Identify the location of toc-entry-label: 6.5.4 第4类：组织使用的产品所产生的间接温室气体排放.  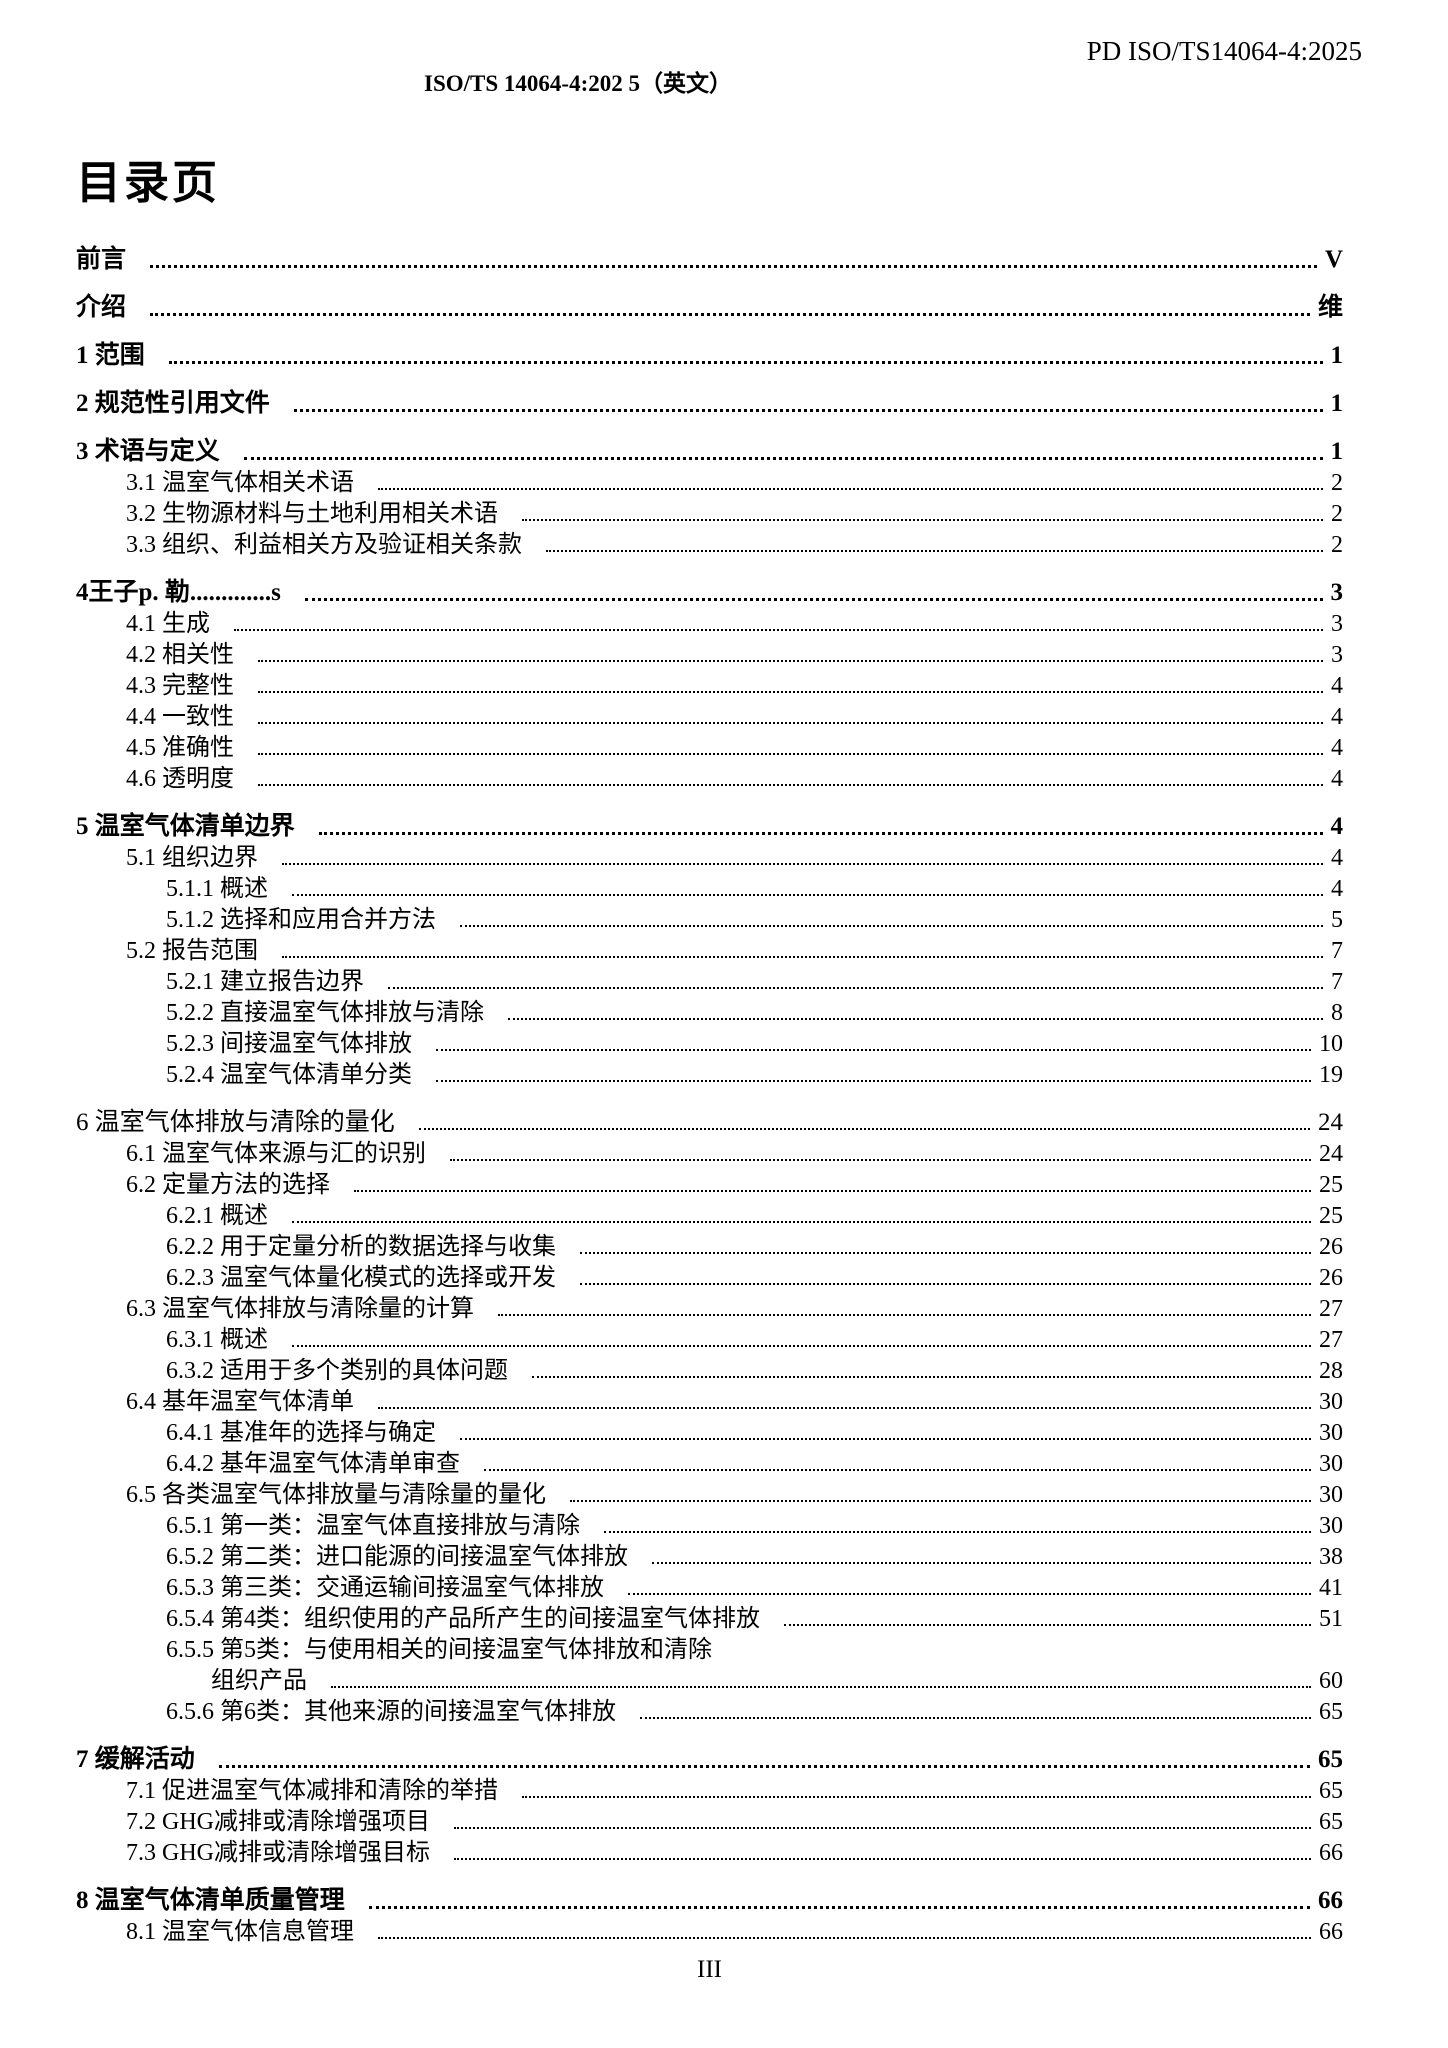
(463, 1619).